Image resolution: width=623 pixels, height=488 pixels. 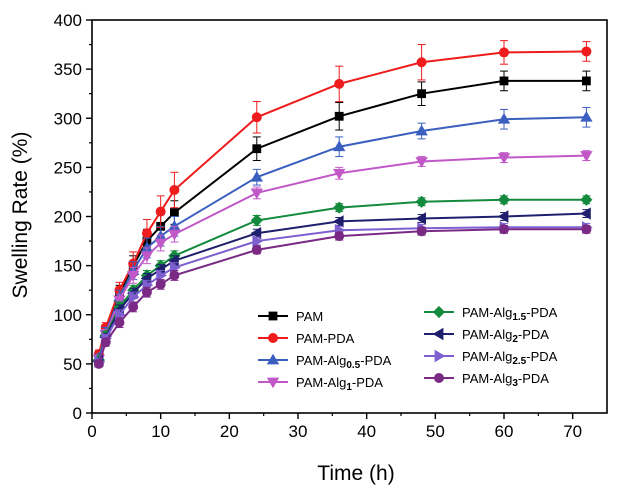 I want to click on legend-label: PAM-Alg0.5-PDA, so click(x=344, y=362).